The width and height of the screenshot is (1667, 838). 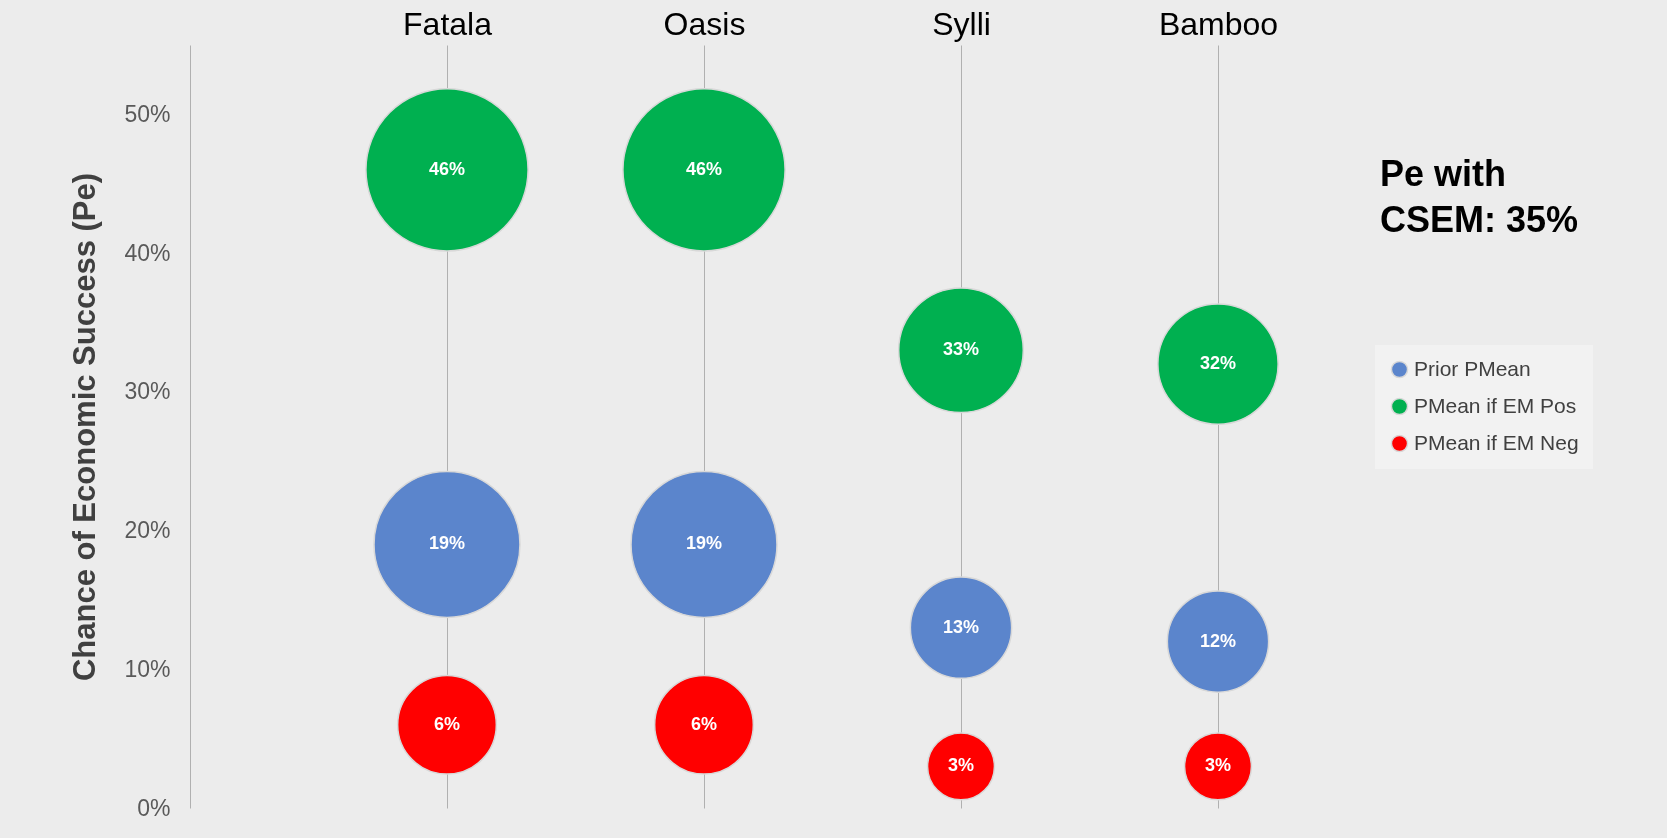 What do you see at coordinates (961, 626) in the screenshot?
I see `data-label: 13%` at bounding box center [961, 626].